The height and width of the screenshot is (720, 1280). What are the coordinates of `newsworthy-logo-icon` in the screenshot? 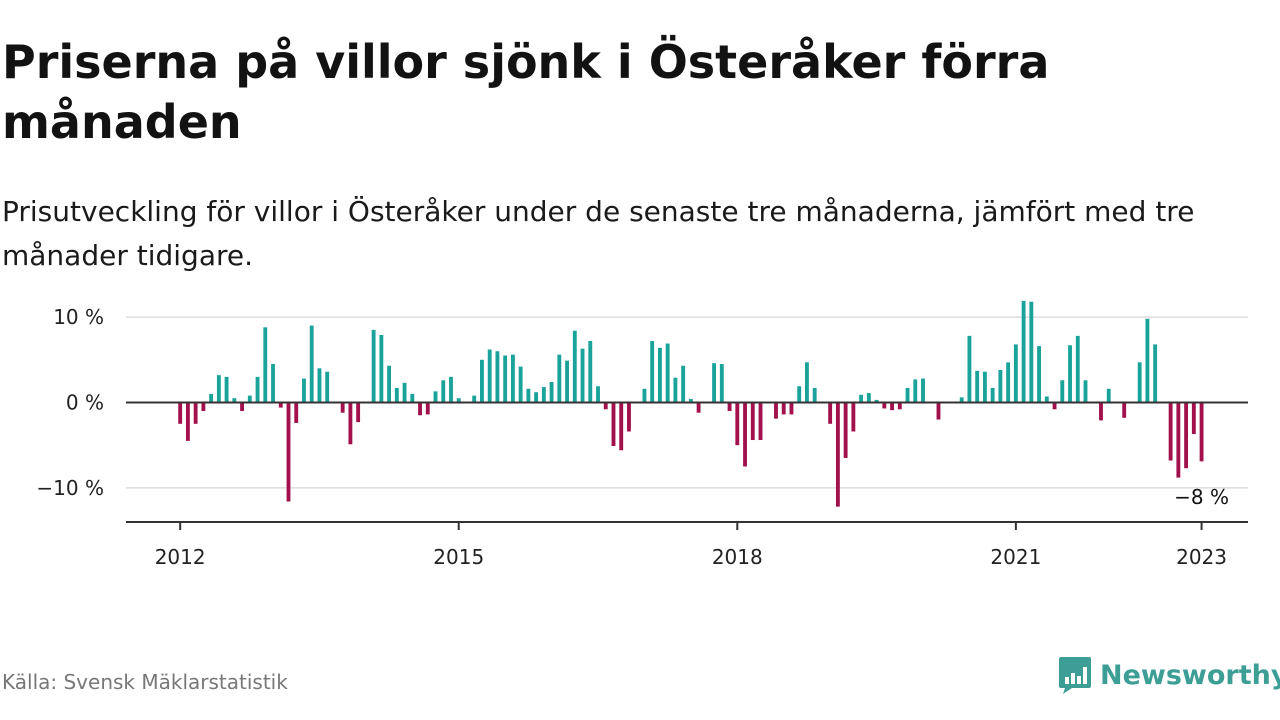 It's located at (1075, 675).